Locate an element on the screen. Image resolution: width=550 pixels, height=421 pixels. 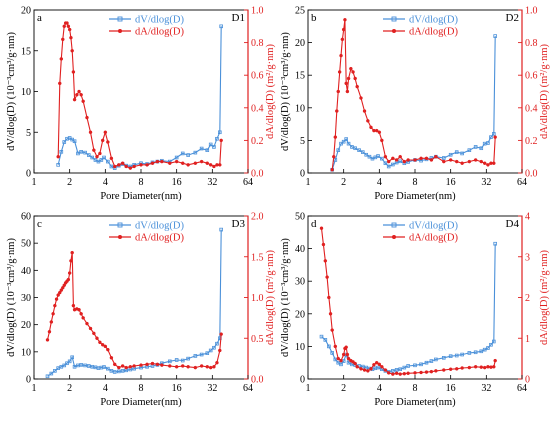
x-tick-label: 64 is located at coordinates (248, 388).